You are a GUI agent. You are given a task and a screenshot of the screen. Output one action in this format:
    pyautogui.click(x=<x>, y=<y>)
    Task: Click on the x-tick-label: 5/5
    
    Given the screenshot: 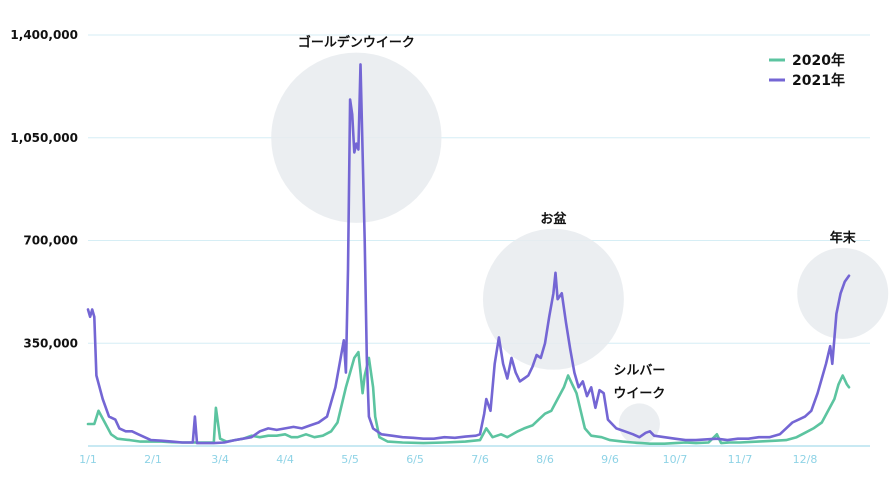 What is the action you would take?
    pyautogui.click(x=350, y=459)
    